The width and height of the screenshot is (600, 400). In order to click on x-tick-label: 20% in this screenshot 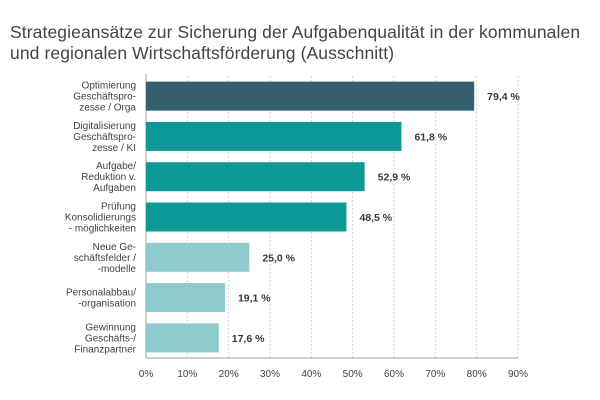, I will do `click(229, 374)`.